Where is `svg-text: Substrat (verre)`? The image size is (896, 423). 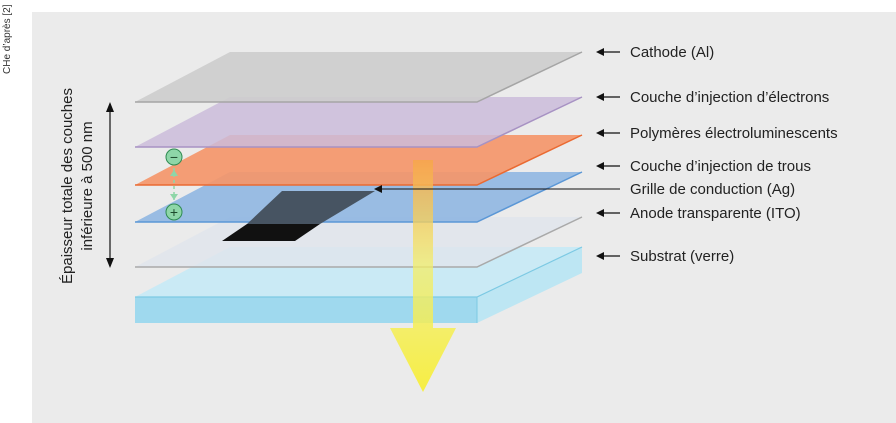 svg-text: Substrat (verre) is located at coordinates (682, 256).